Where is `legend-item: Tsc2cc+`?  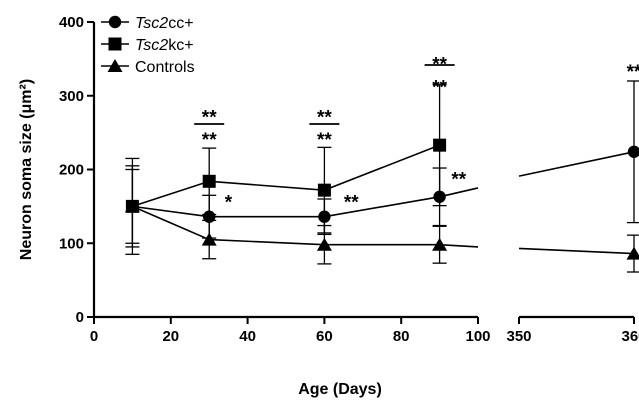 legend-item: Tsc2cc+ is located at coordinates (147, 23).